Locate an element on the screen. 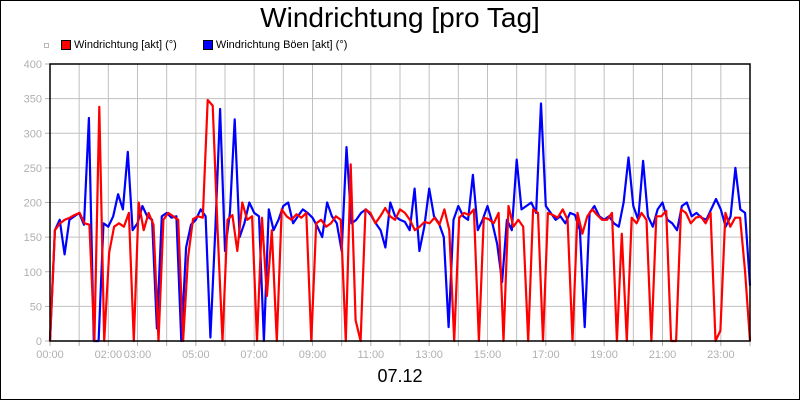  x-tick-label: 02:00 is located at coordinates (109, 355).